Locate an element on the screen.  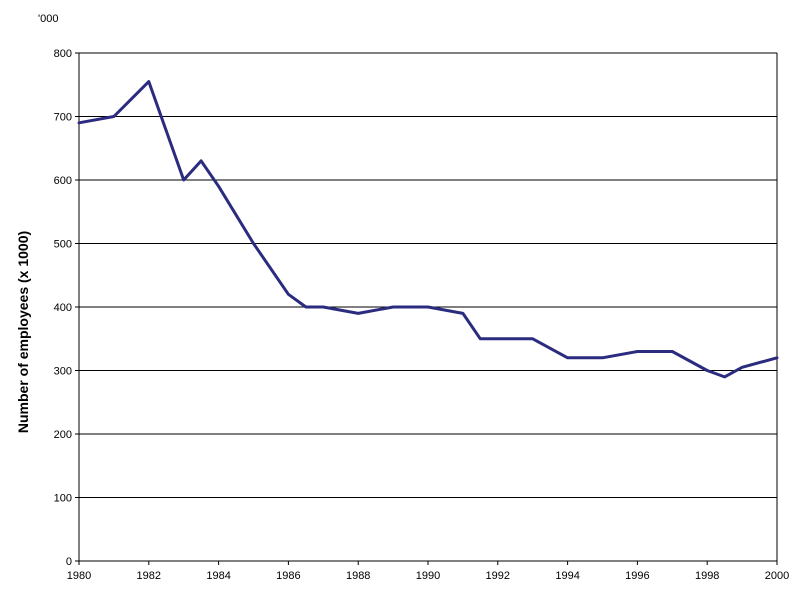
x-tick-label: 1980 is located at coordinates (79, 576).